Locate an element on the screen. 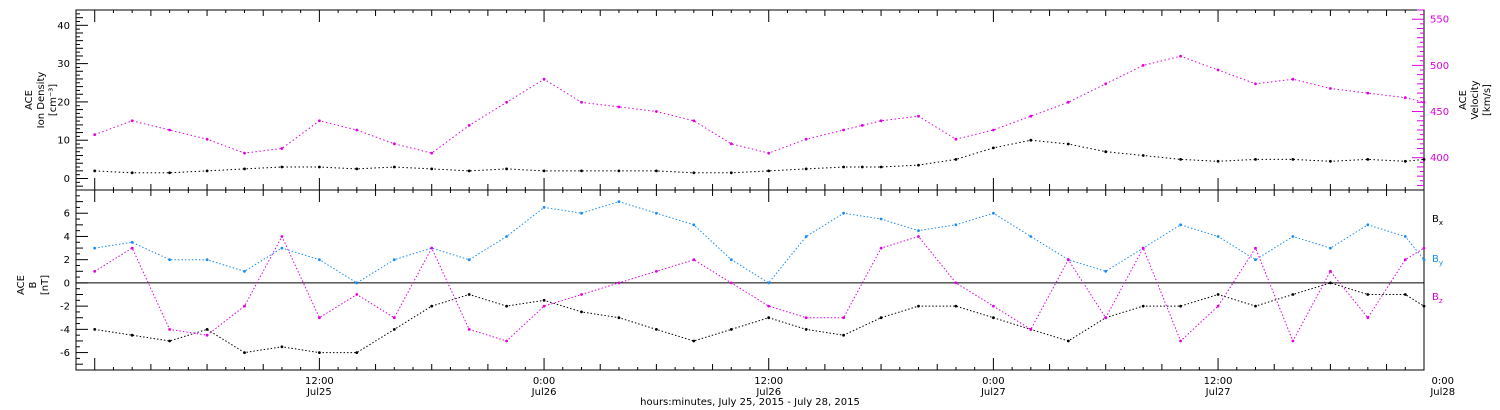 This screenshot has width=1500, height=410. legend-by: By is located at coordinates (1437, 260).